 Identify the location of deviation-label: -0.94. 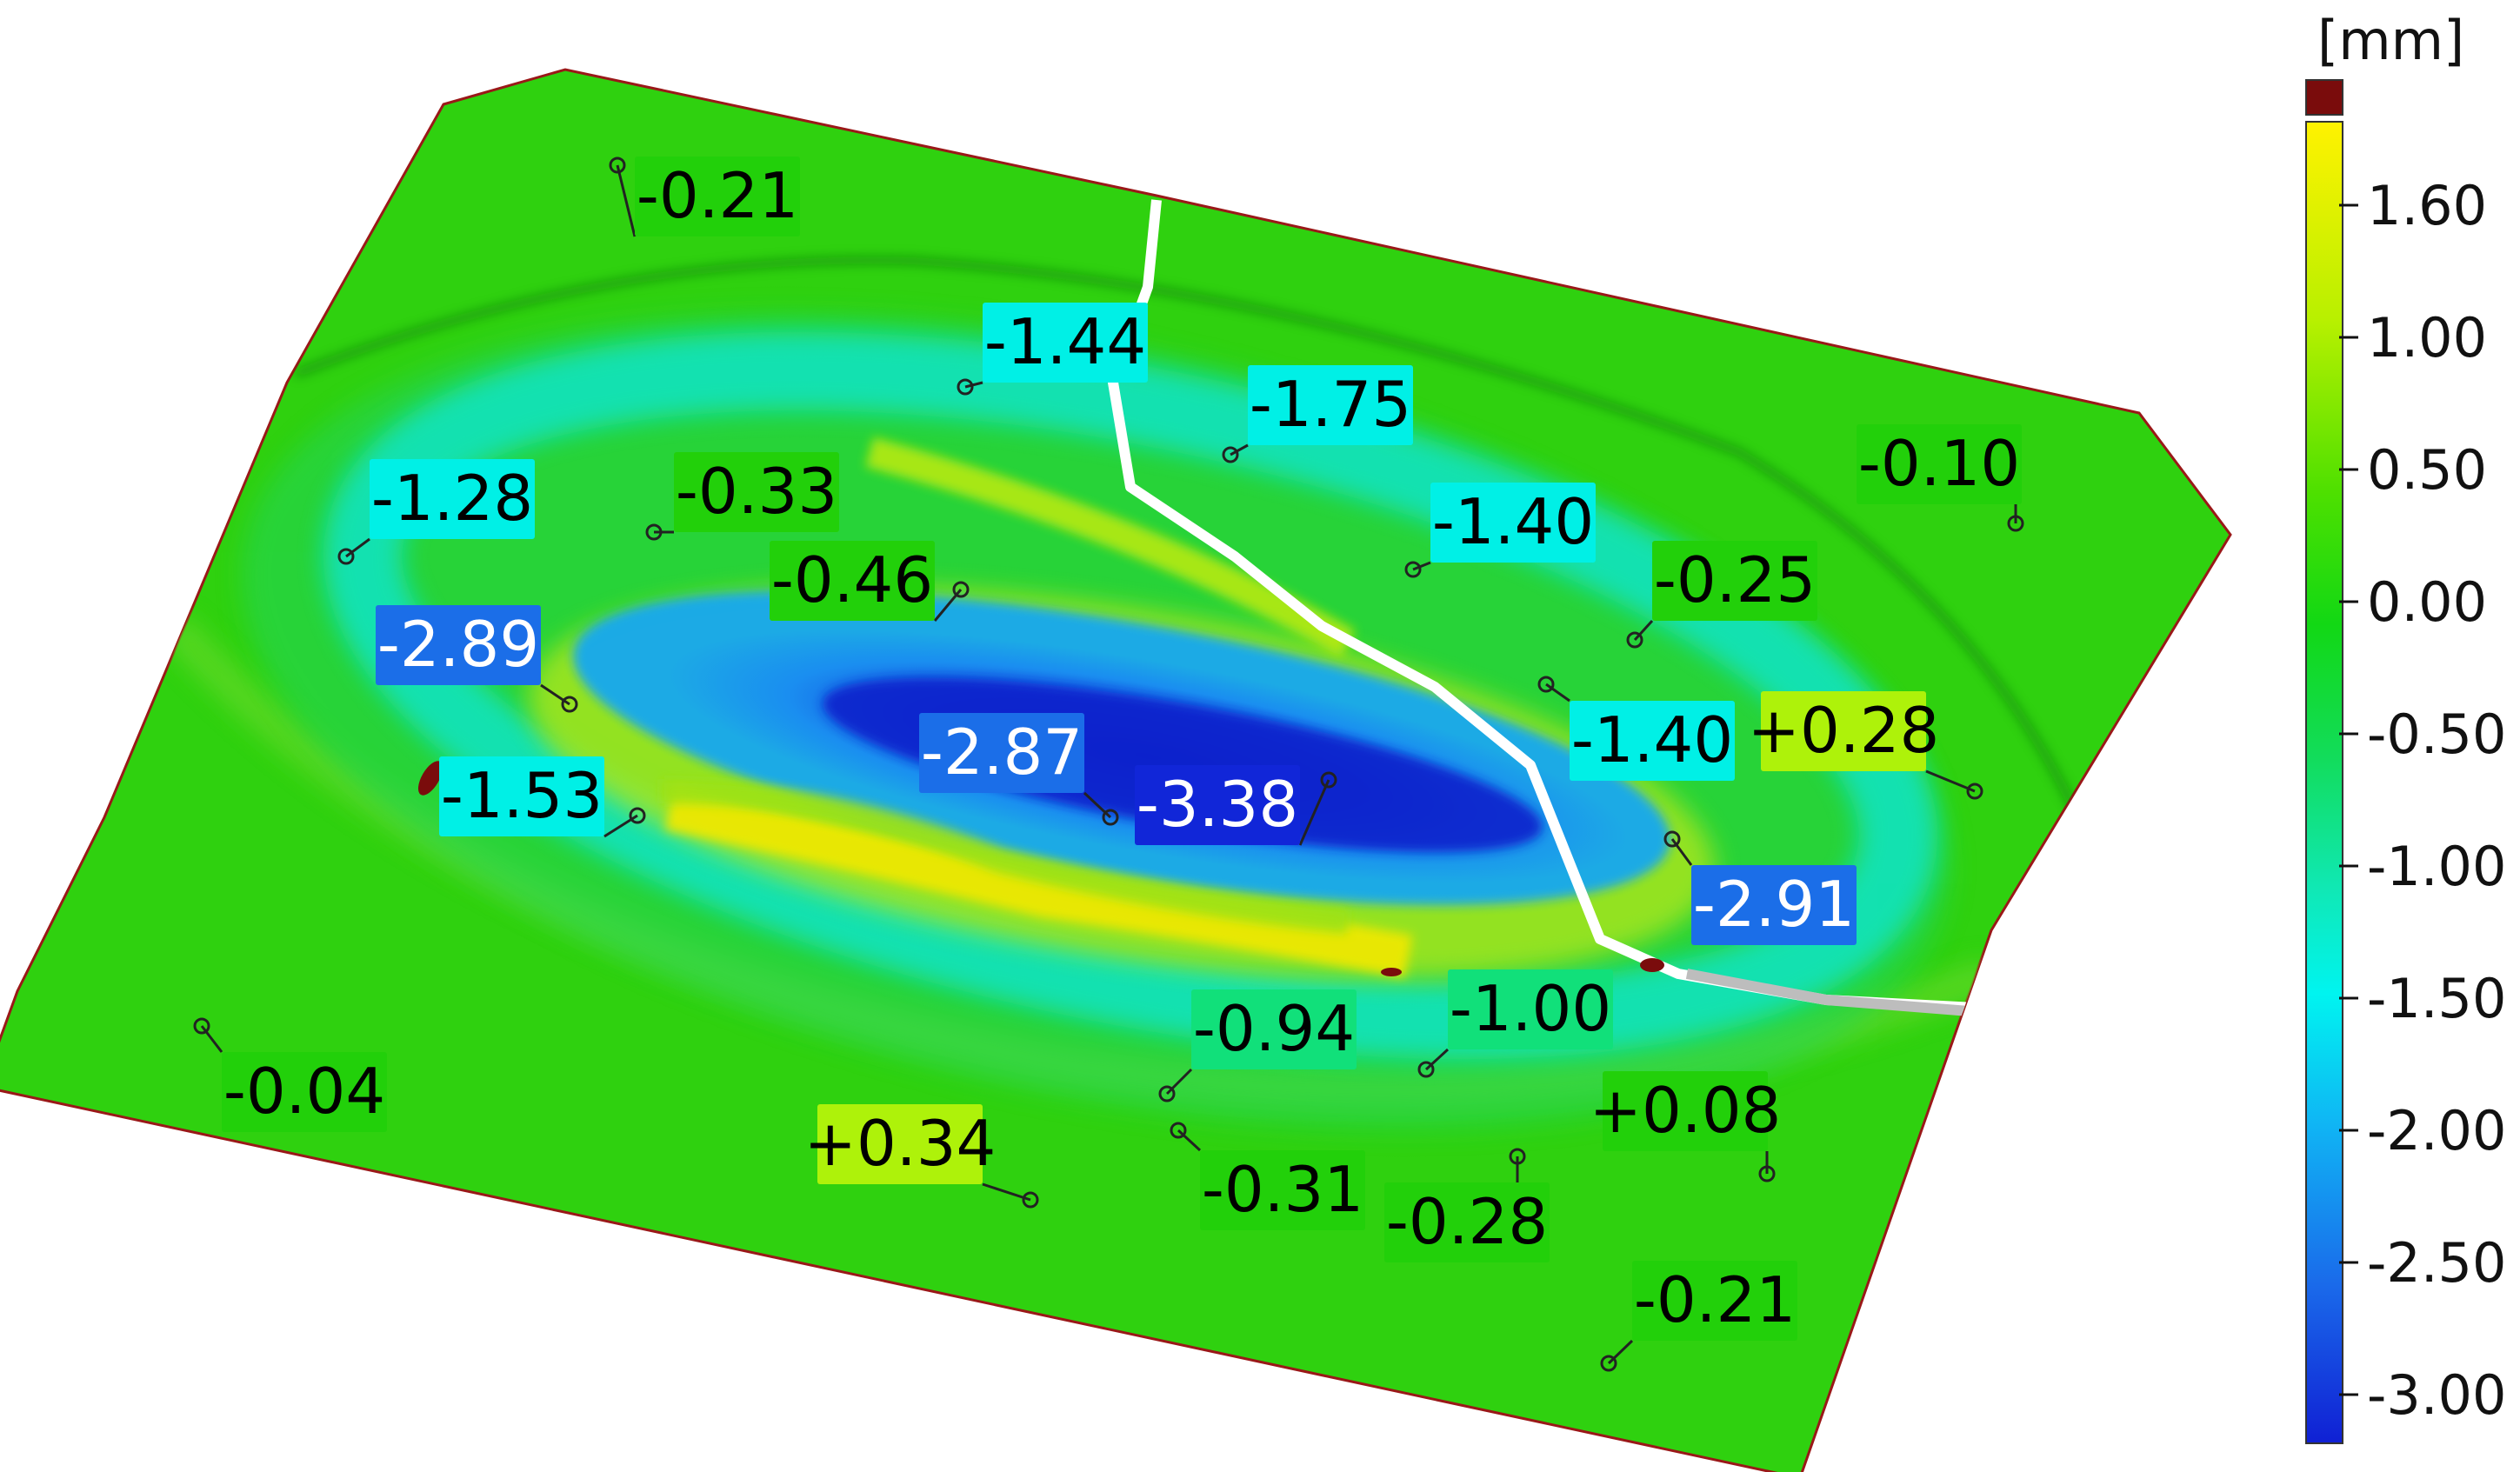
(1257, 1045).